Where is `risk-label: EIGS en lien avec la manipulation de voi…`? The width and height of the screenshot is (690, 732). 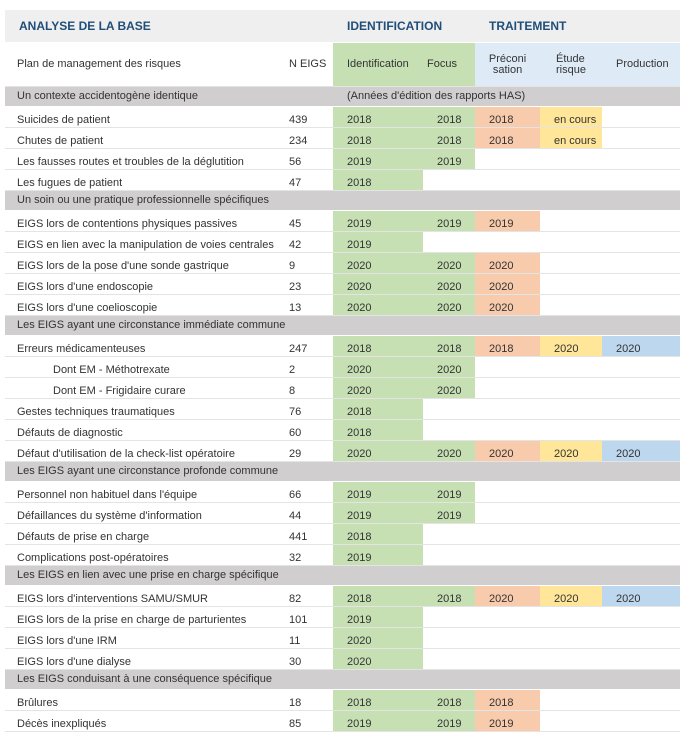
risk-label: EIGS en lien avec la manipulation de voi… is located at coordinates (145, 242).